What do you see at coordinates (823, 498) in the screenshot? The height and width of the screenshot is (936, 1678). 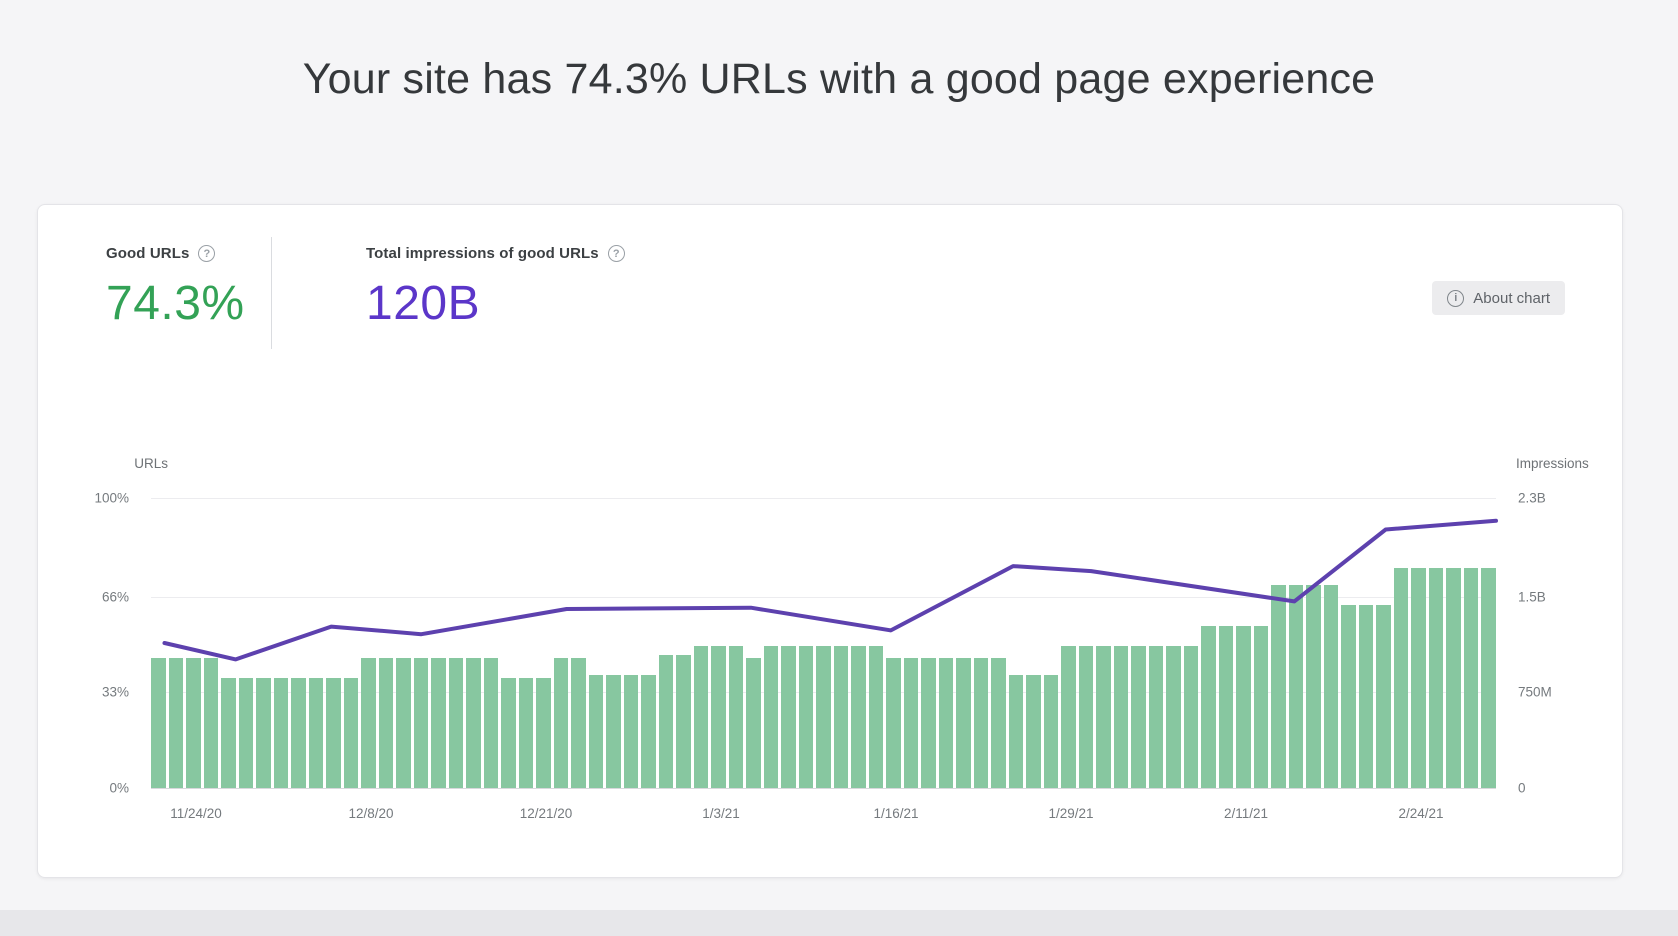 I see `gridline-100%` at bounding box center [823, 498].